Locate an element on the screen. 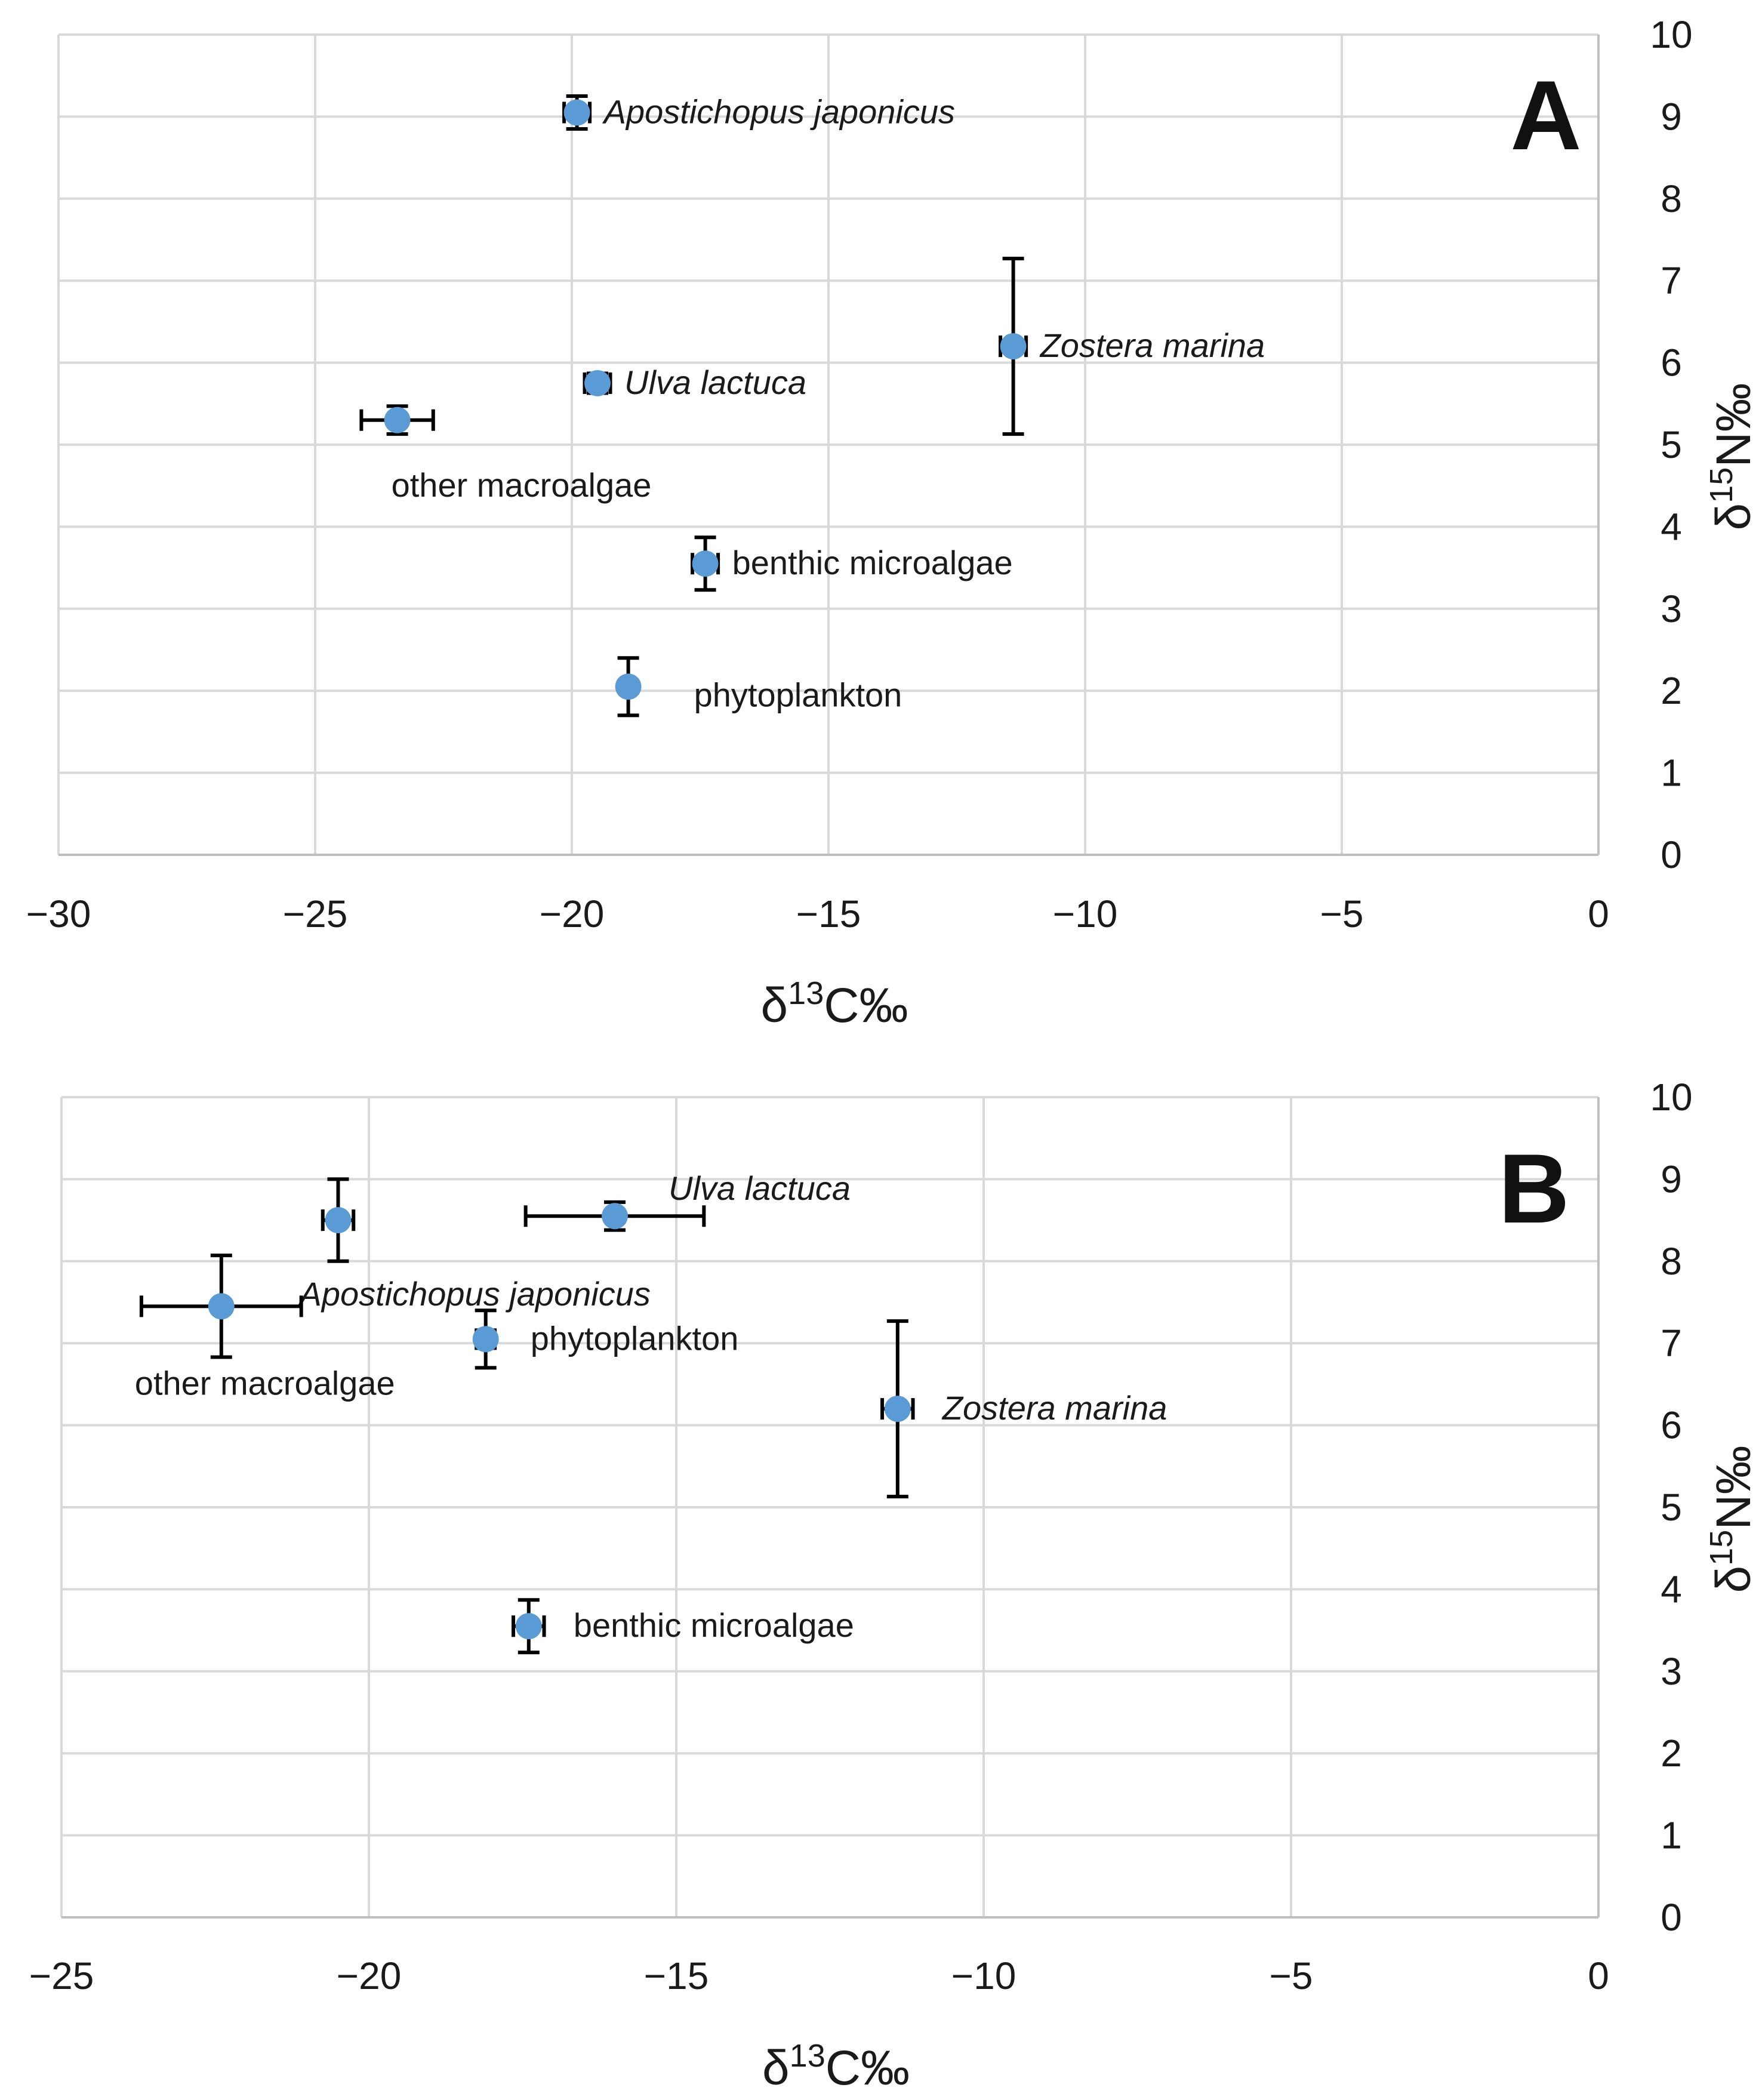 The width and height of the screenshot is (1762, 2100). panel-letter: B is located at coordinates (1534, 1188).